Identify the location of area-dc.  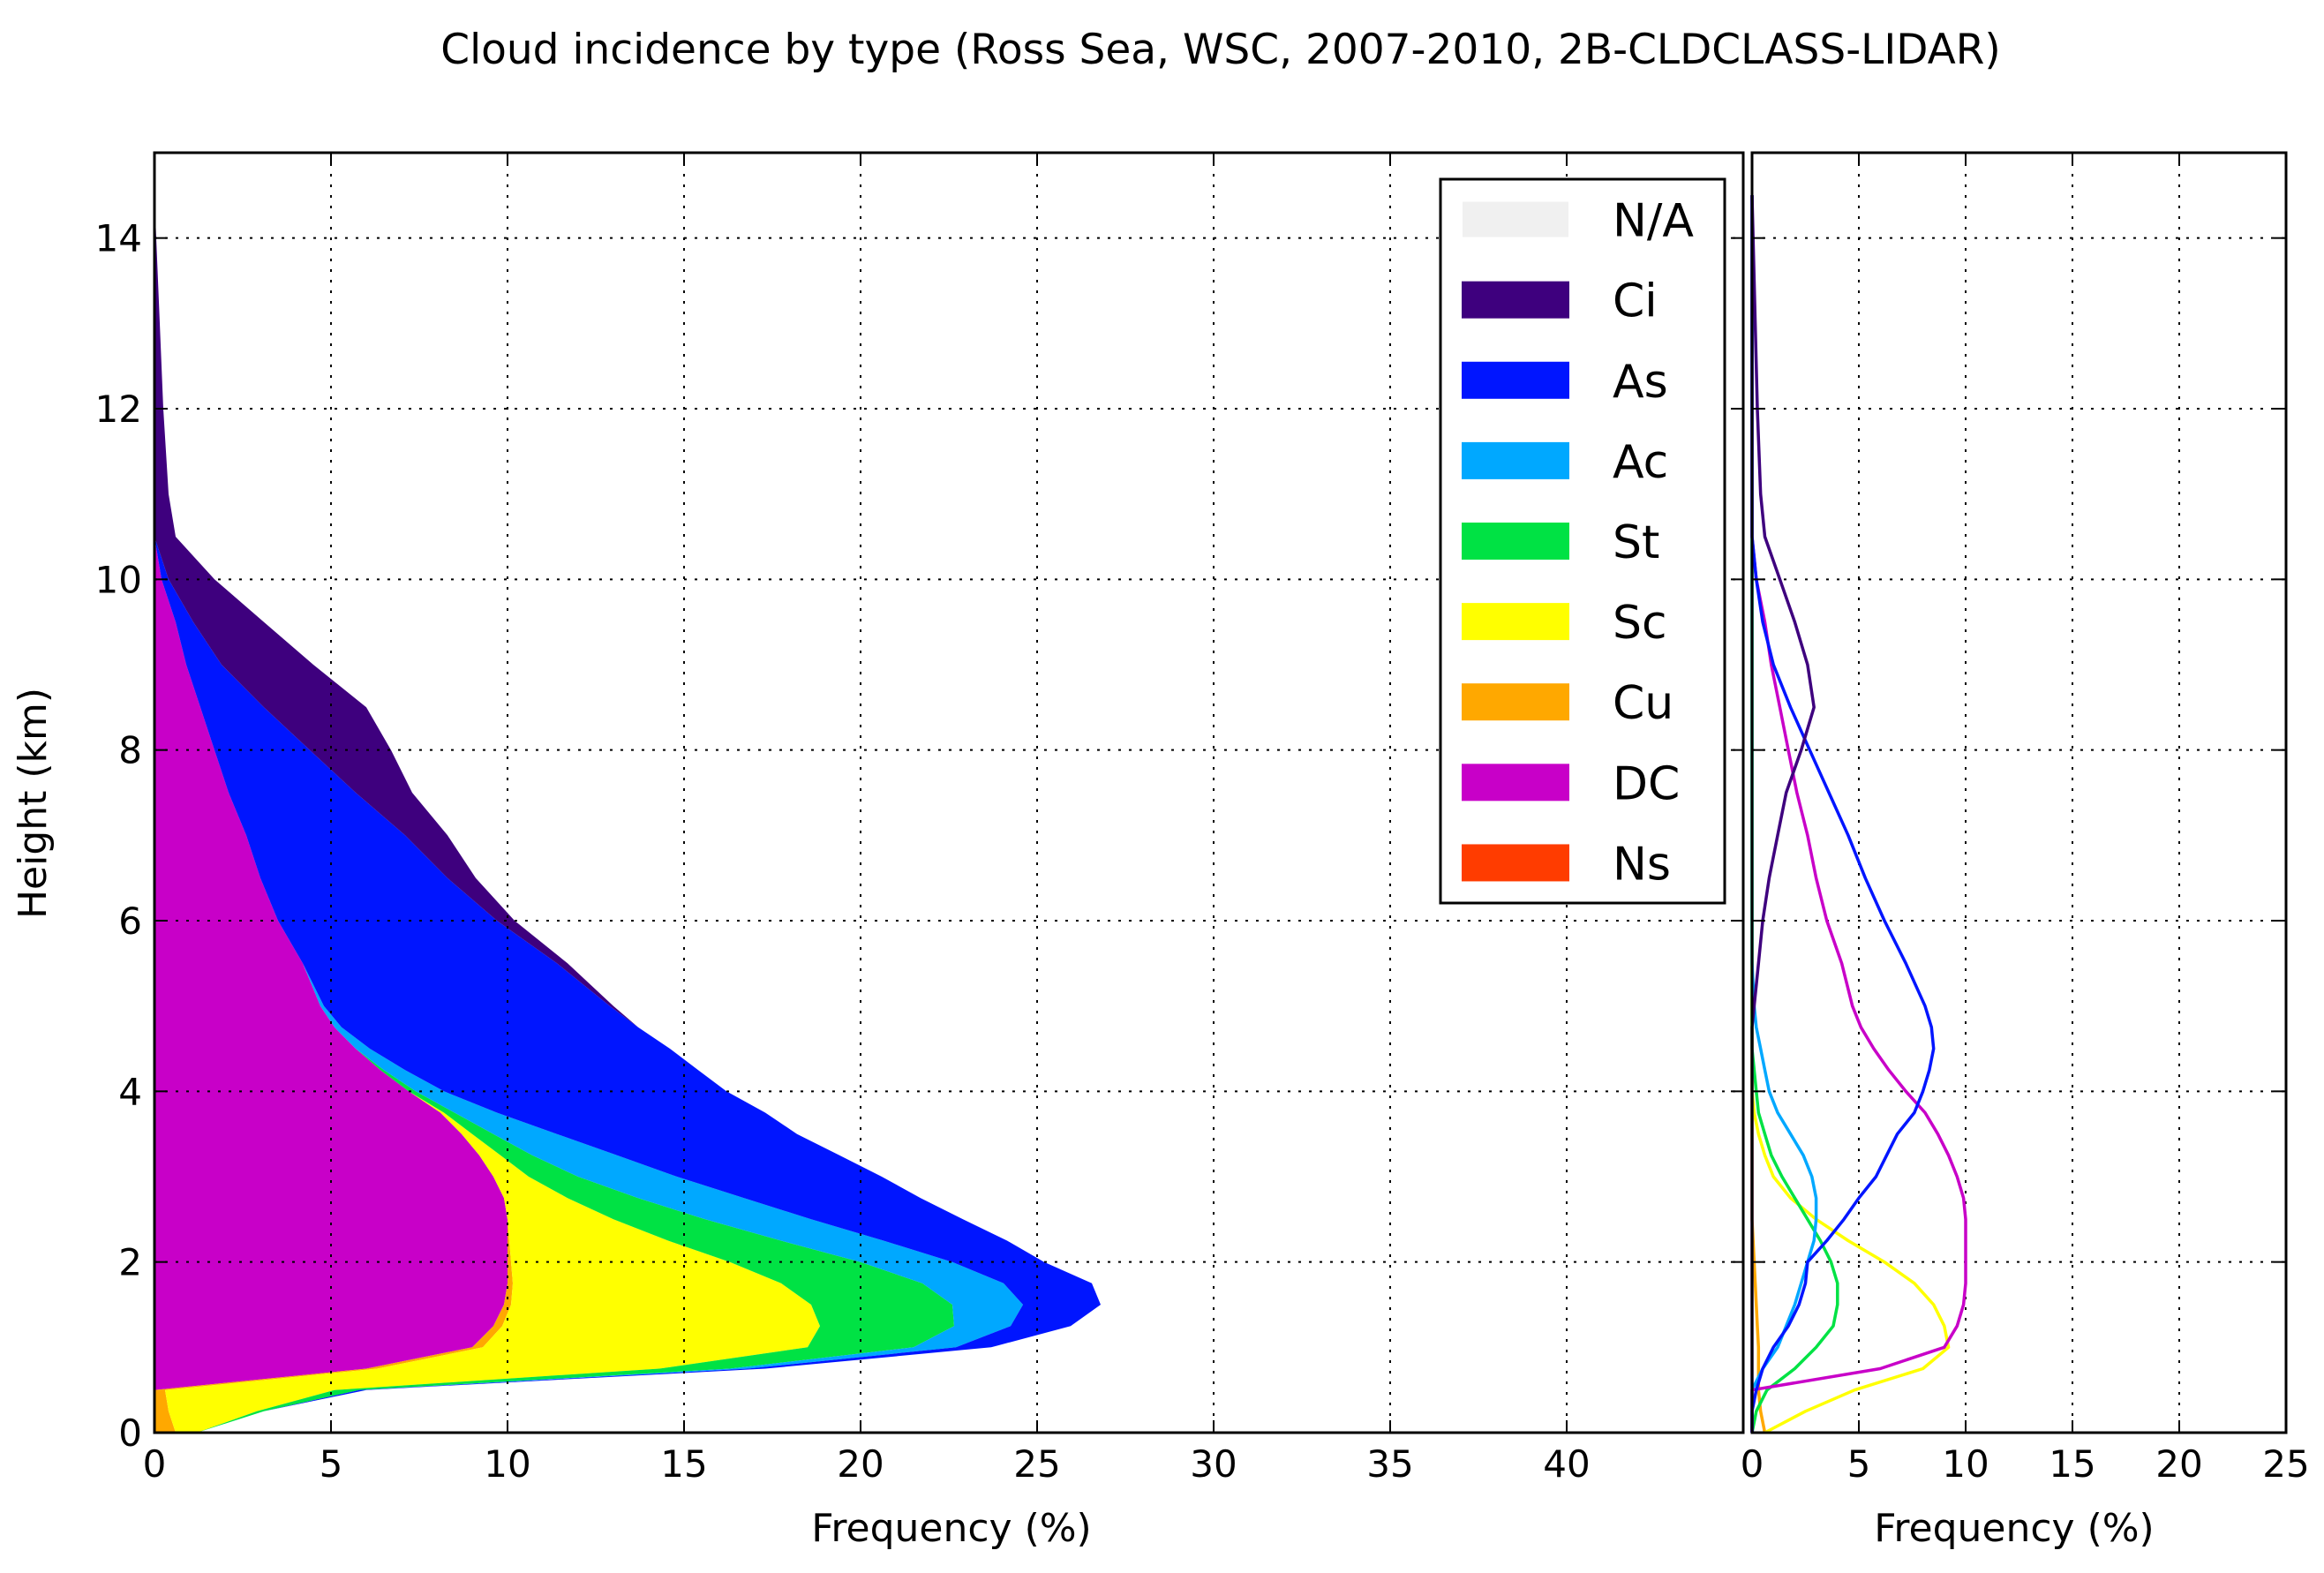
(331, 814).